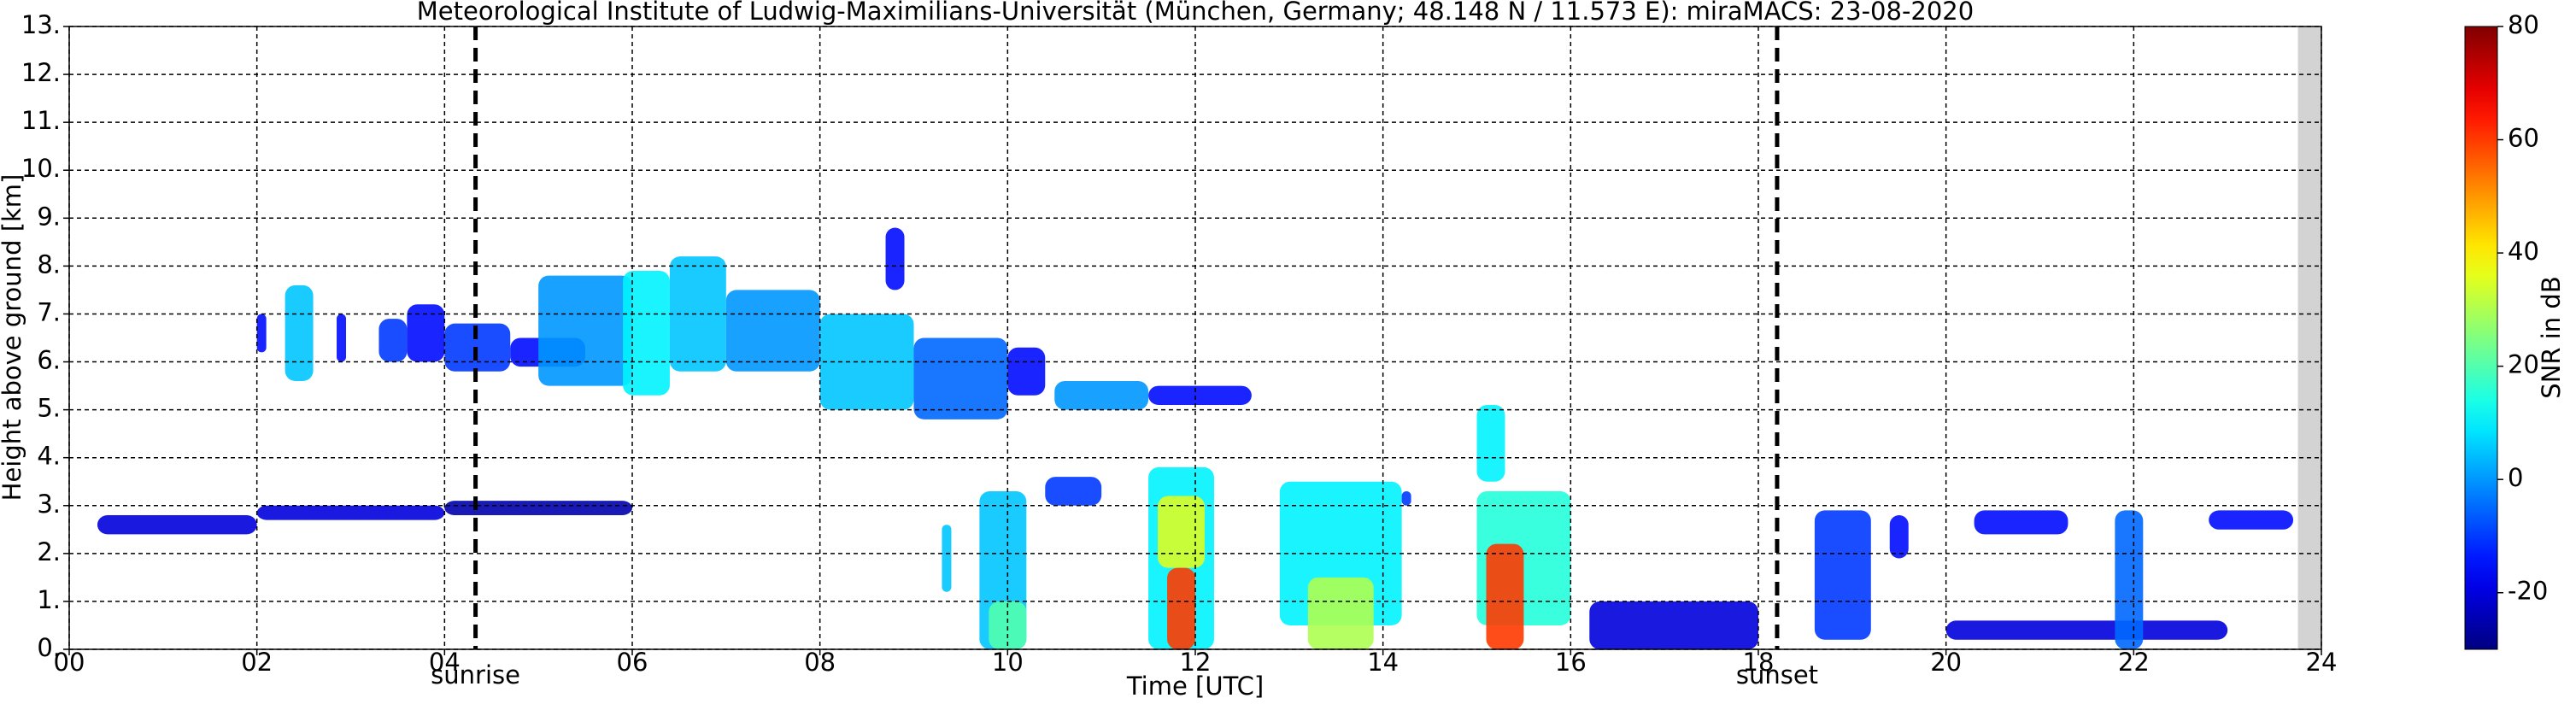 The width and height of the screenshot is (2576, 704). What do you see at coordinates (13, 338) in the screenshot?
I see `y-axis-label: Height above ground [km]` at bounding box center [13, 338].